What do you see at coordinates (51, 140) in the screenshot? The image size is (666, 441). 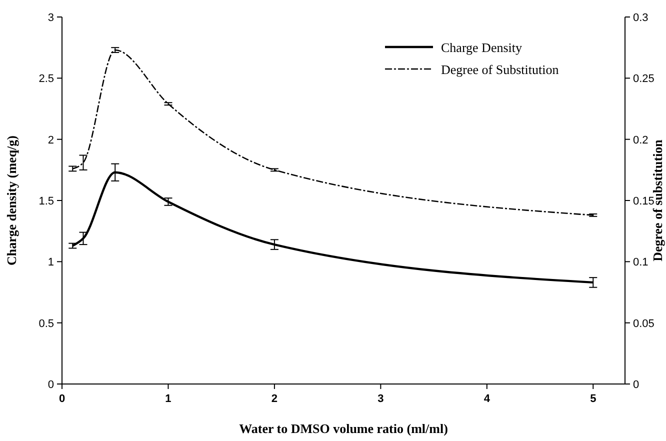 I see `y-tick-label: 2` at bounding box center [51, 140].